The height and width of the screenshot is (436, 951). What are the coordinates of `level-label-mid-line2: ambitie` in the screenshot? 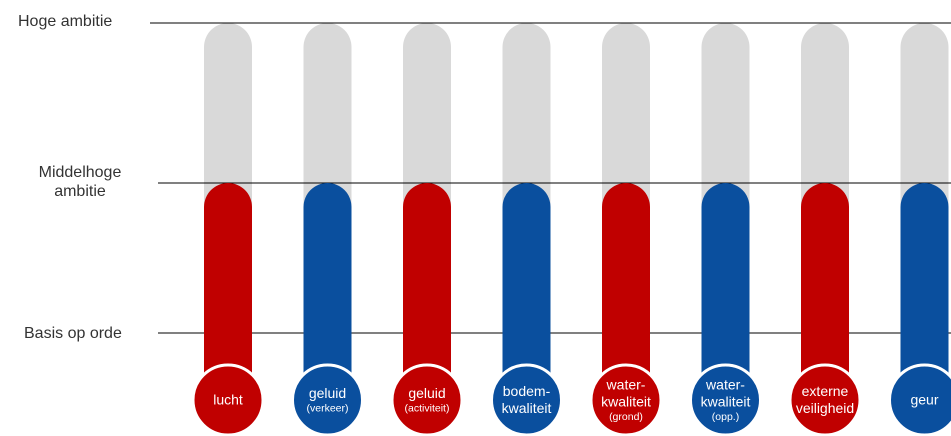 It's located at (80, 191).